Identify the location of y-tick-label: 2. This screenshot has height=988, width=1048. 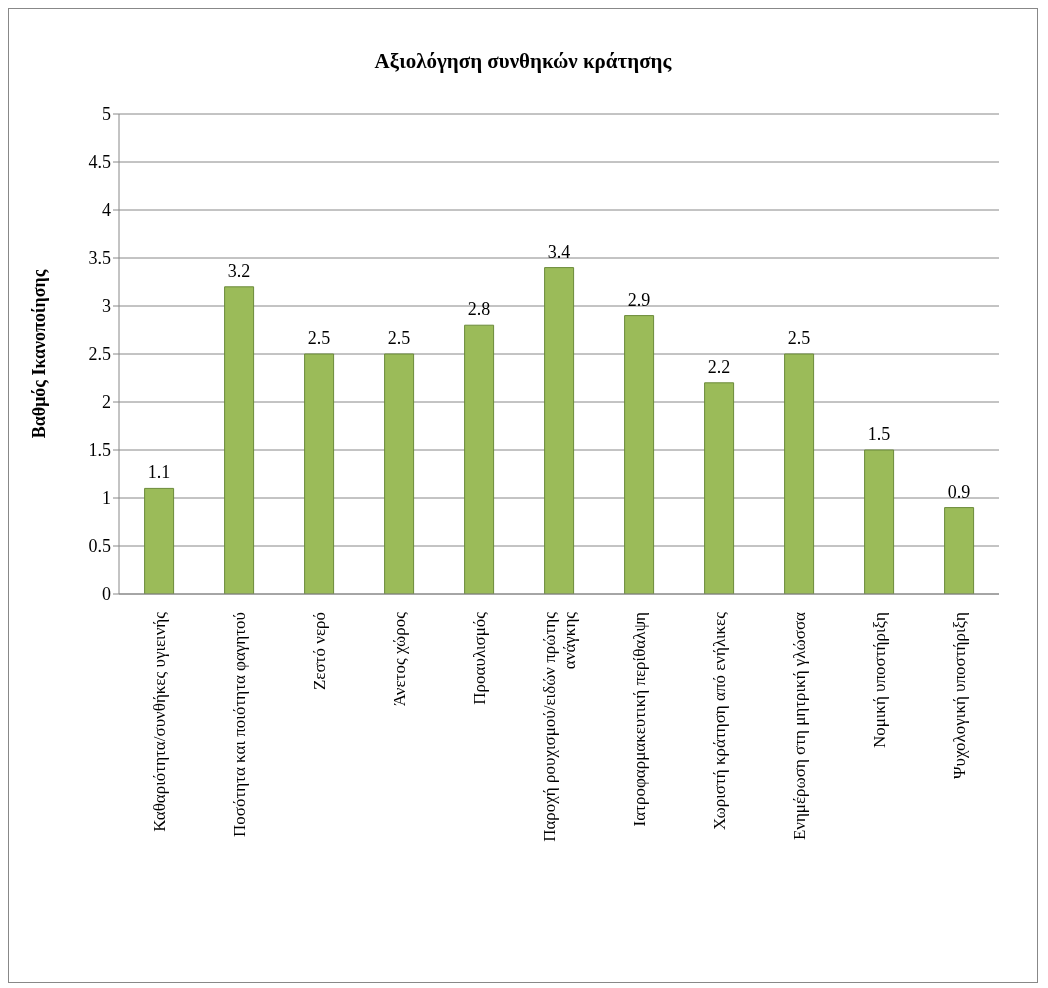
(106, 402).